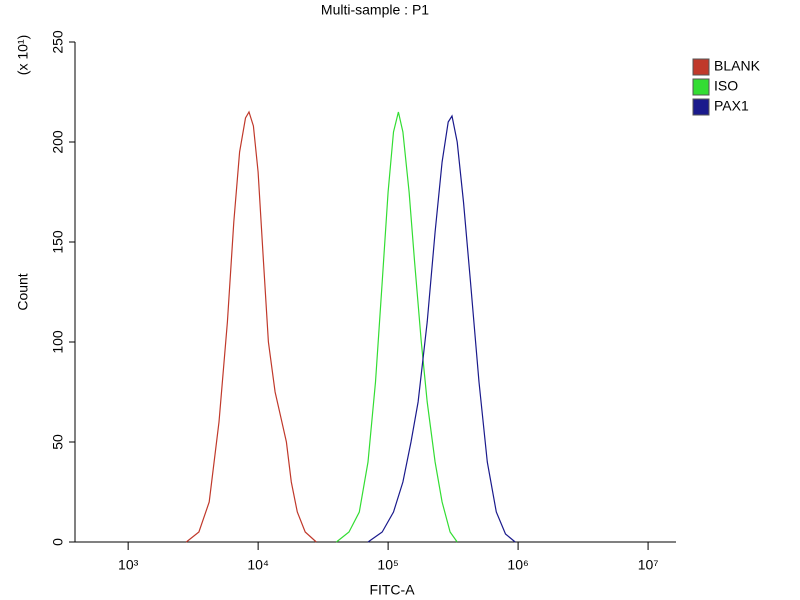 The width and height of the screenshot is (800, 600). Describe the element at coordinates (23, 291) in the screenshot. I see `y-axis-label: Count` at that location.